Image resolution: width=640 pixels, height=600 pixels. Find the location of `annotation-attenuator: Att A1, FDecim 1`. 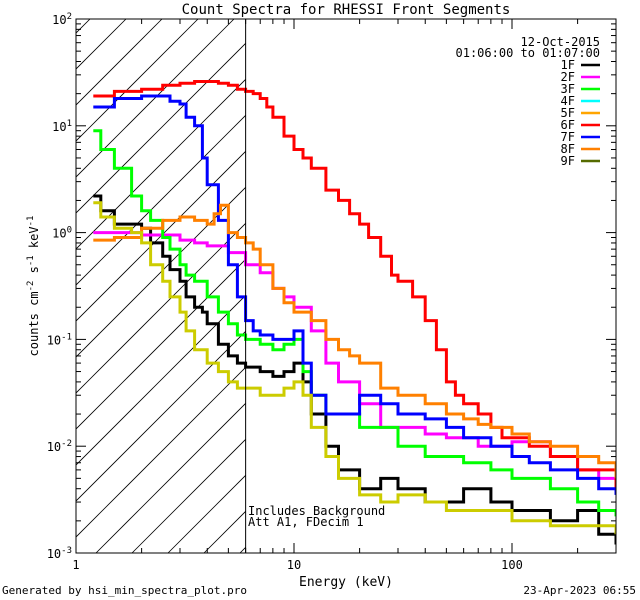

annotation-attenuator: Att A1, FDecim 1 is located at coordinates (306, 522).